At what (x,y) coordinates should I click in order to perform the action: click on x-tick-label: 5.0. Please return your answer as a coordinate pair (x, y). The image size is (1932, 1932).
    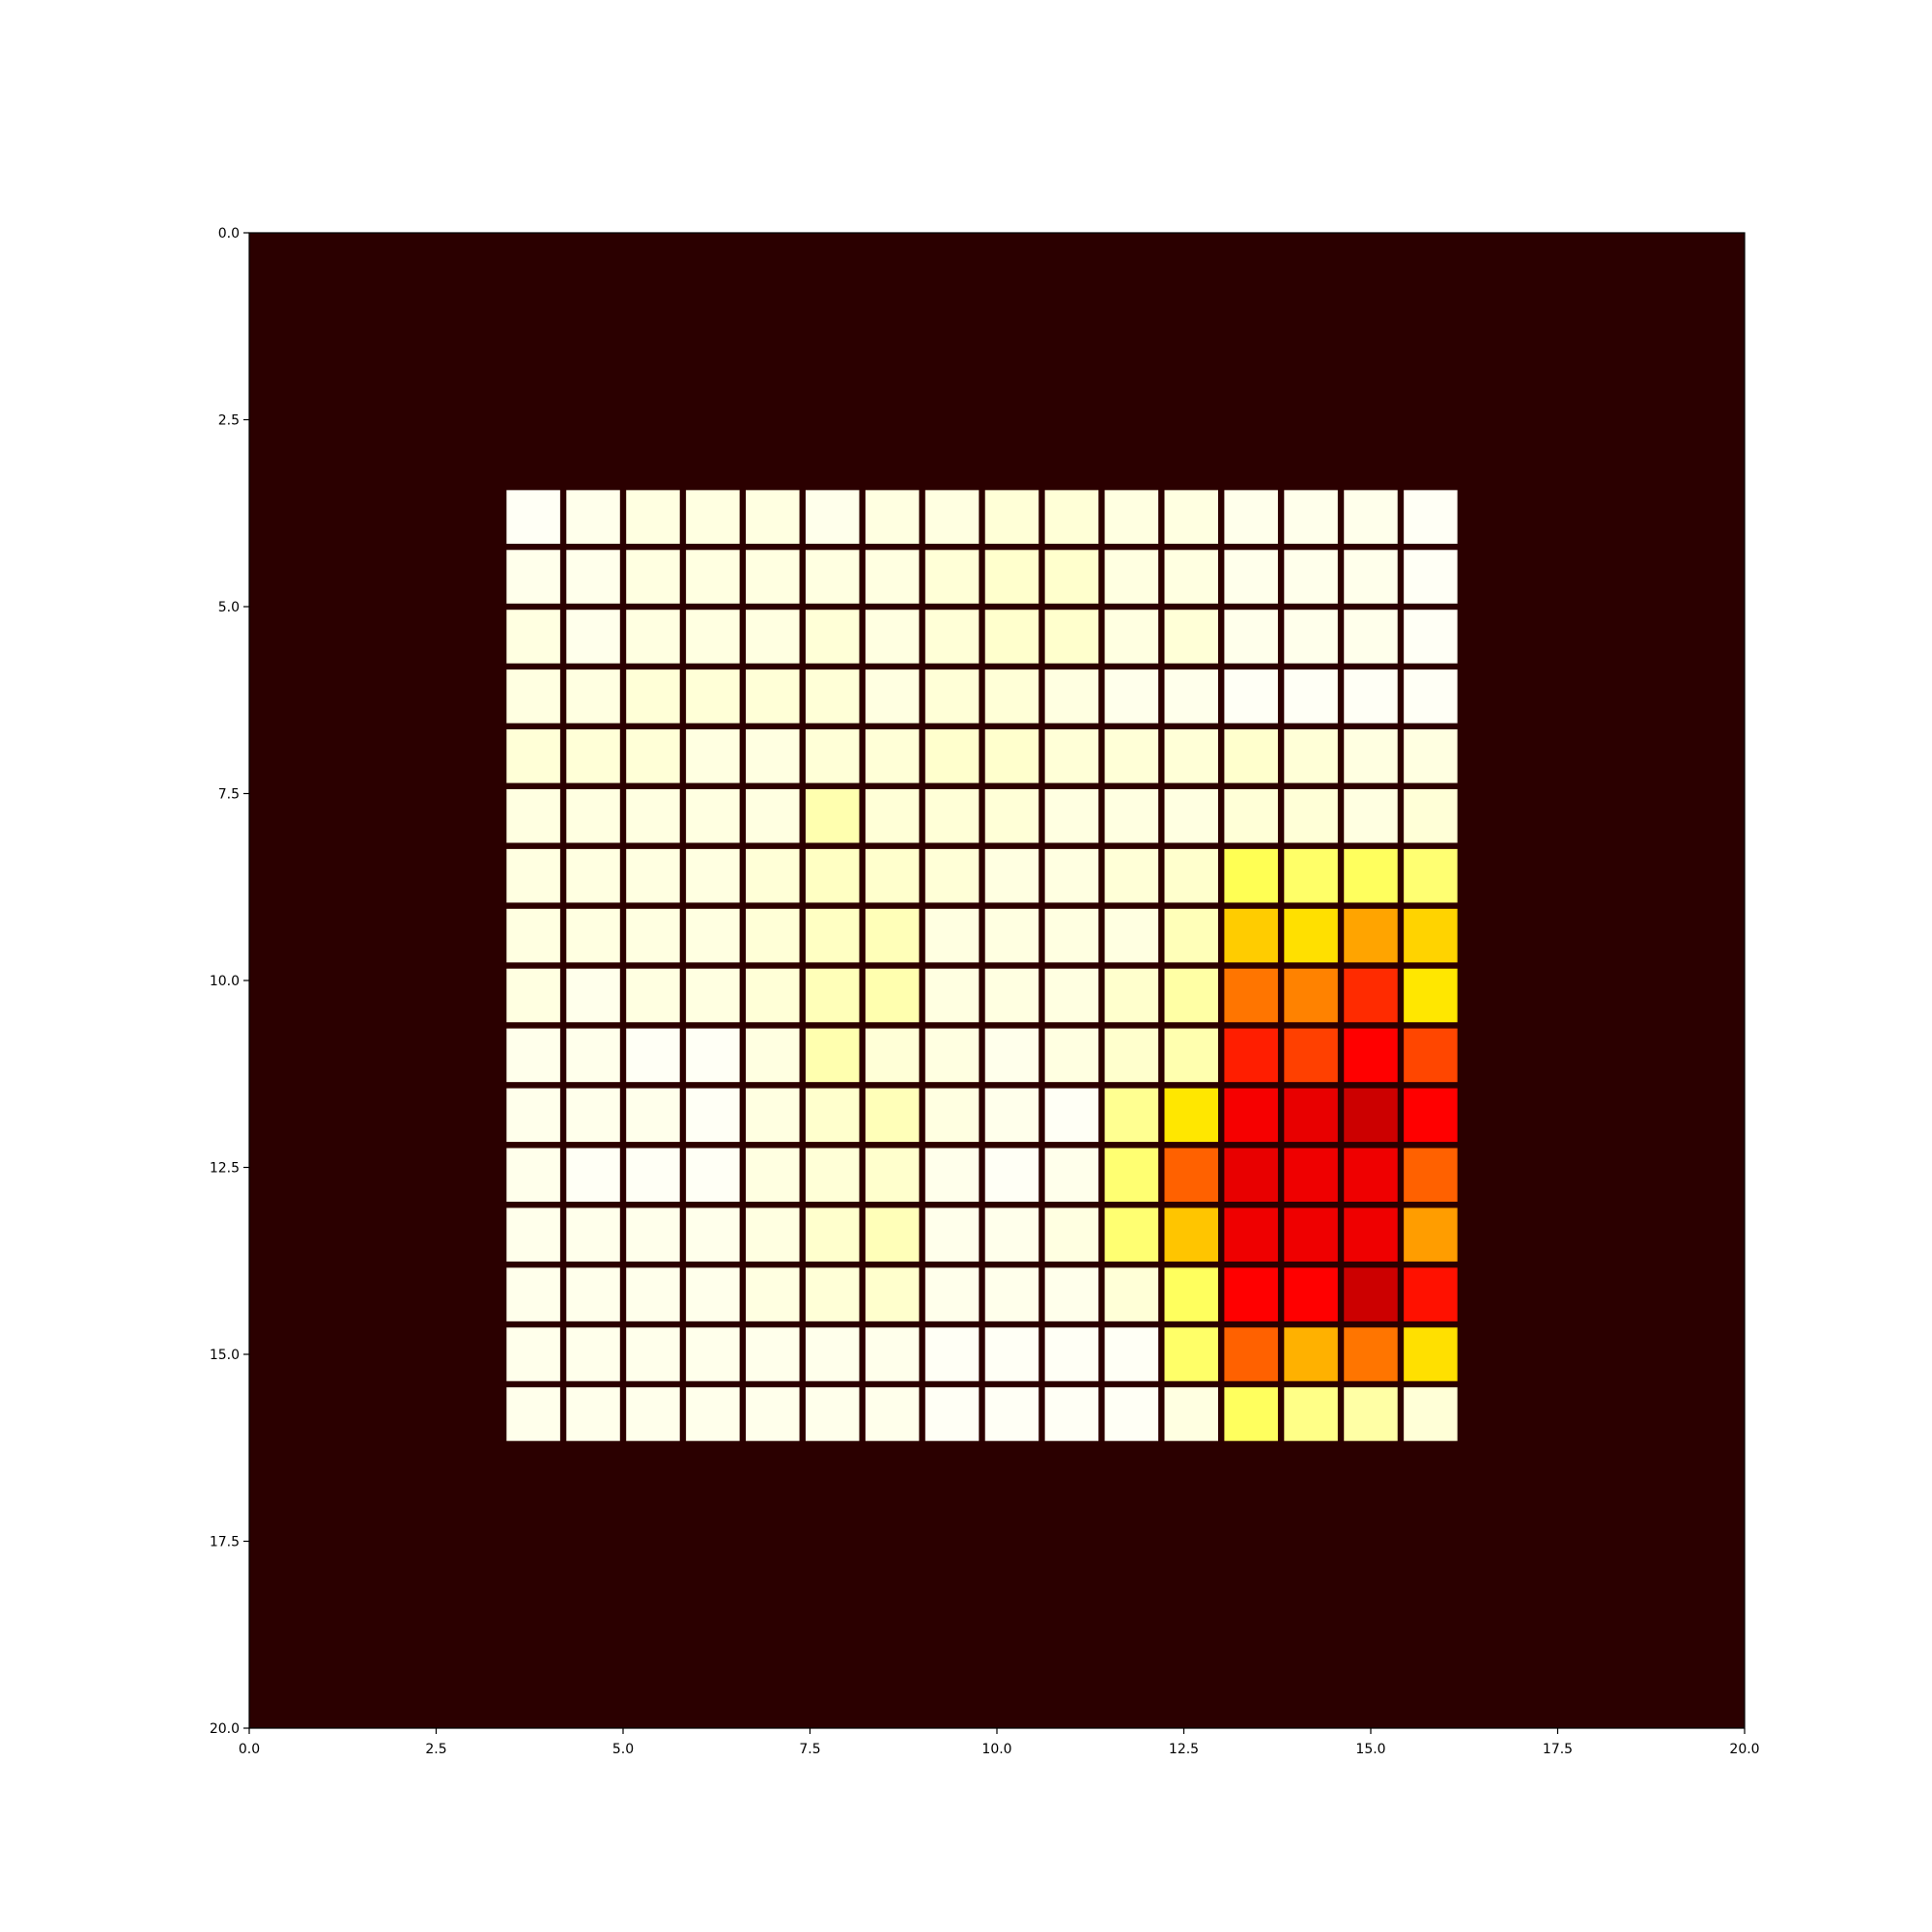
    Looking at the image, I should click on (623, 1749).